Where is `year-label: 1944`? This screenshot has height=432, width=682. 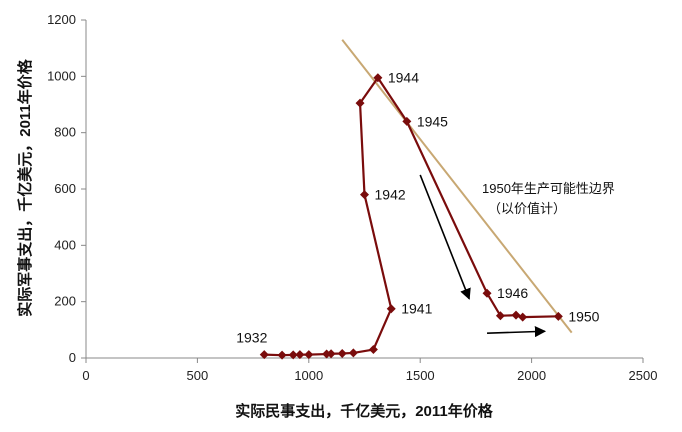
year-label: 1944 is located at coordinates (403, 78).